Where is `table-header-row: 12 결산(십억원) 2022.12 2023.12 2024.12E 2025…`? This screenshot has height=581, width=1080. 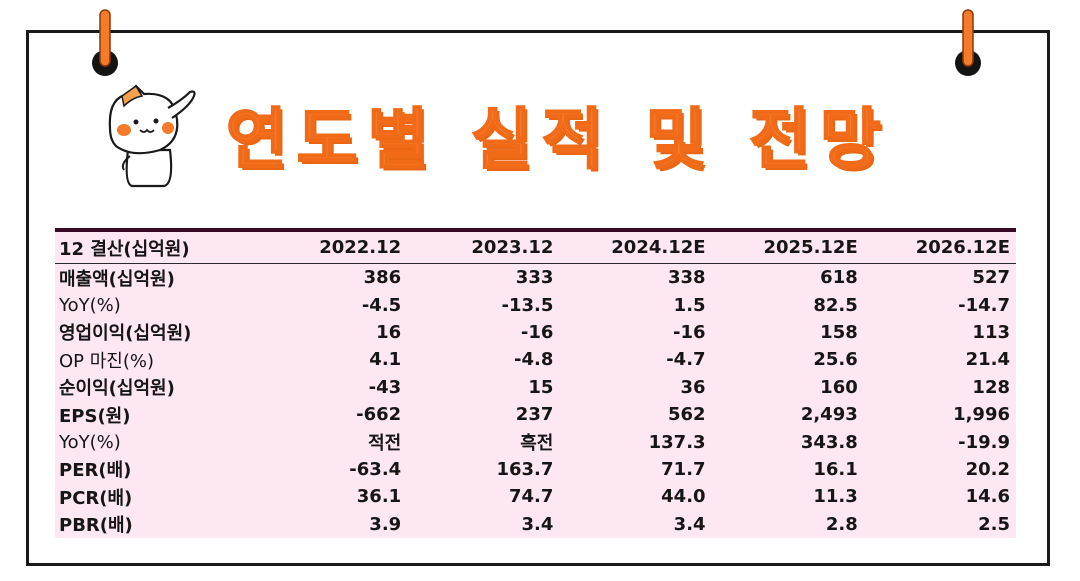
table-header-row: 12 결산(십억원) 2022.12 2023.12 2024.12E 2025… is located at coordinates (535, 248).